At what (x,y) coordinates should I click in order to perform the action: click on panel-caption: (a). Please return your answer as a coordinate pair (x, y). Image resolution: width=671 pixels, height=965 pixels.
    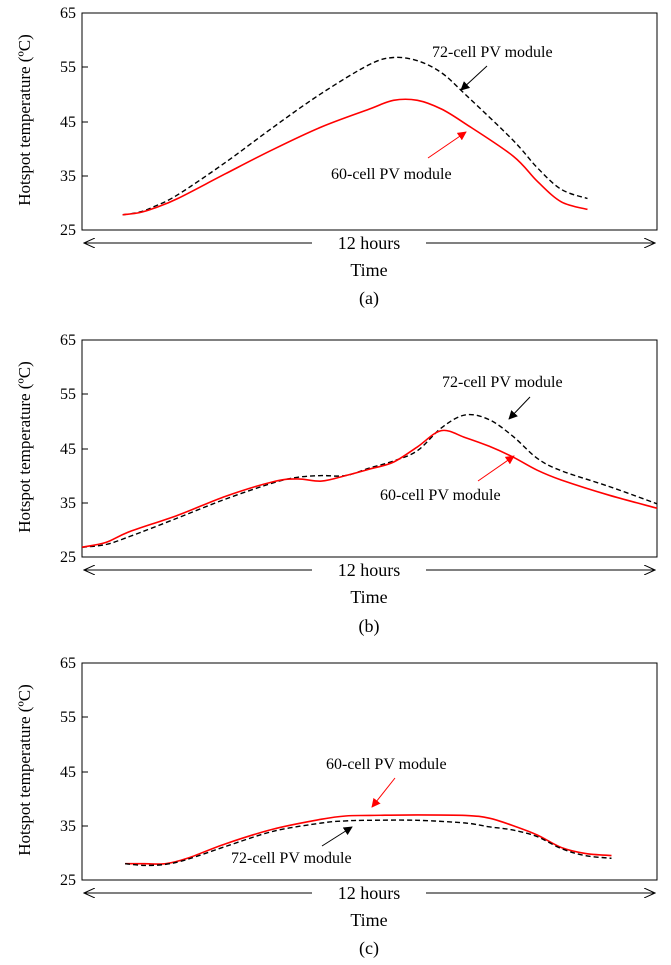
    Looking at the image, I should click on (369, 298).